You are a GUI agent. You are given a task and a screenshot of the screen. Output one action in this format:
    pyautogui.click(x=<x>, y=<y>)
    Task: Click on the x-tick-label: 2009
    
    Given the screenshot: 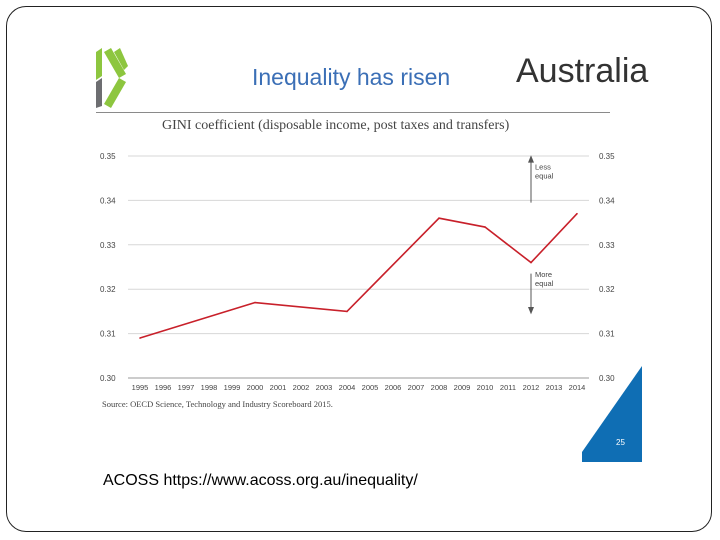 What is the action you would take?
    pyautogui.click(x=462, y=387)
    